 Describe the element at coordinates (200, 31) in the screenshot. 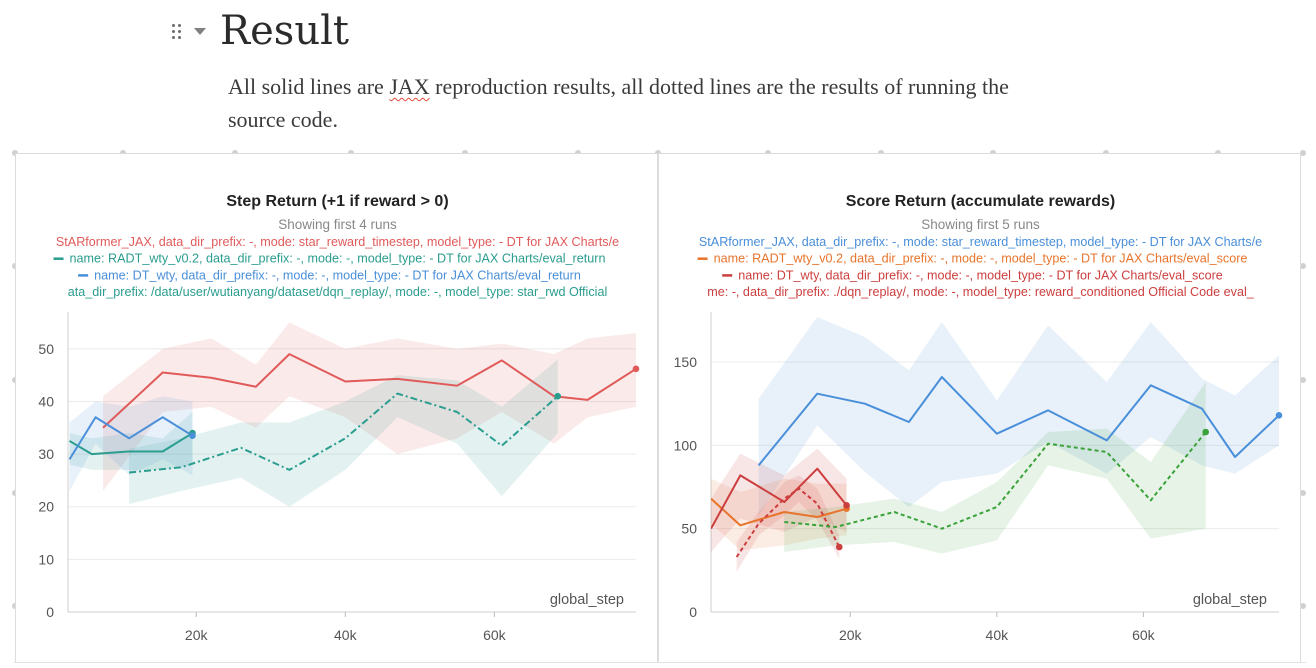

I see `collapse-caret-icon` at that location.